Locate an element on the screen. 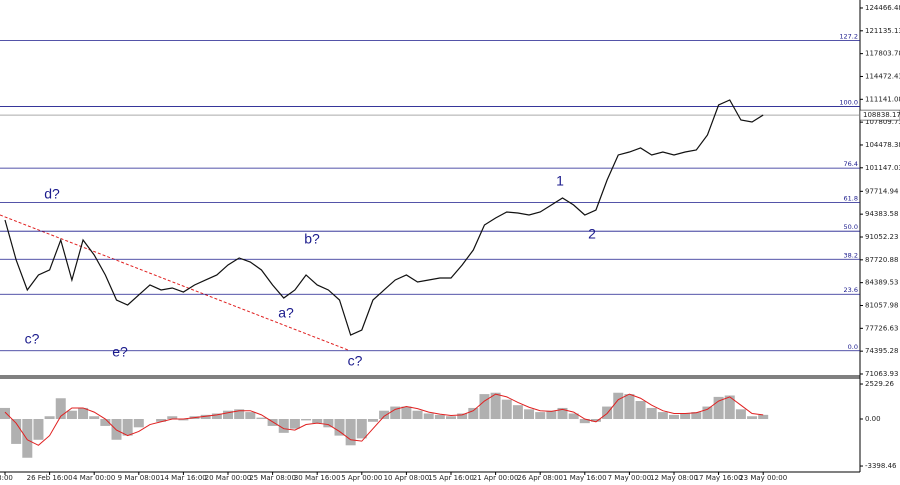 Image resolution: width=900 pixels, height=485 pixels. wave-label: e? is located at coordinates (120, 352).